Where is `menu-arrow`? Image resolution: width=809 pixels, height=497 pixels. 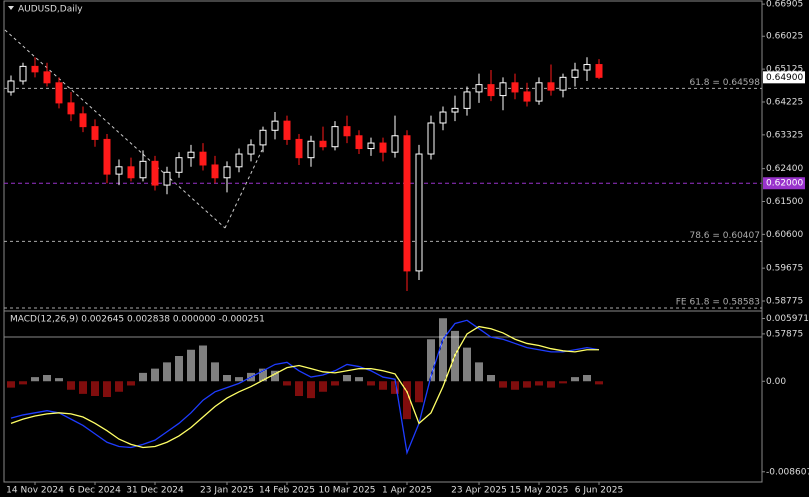
menu-arrow is located at coordinates (11, 8).